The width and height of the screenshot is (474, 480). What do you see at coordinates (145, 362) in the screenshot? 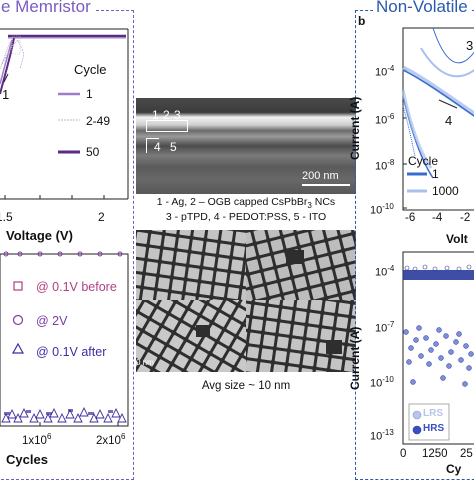
I see `nc-scale-label: 0 nm` at bounding box center [145, 362].